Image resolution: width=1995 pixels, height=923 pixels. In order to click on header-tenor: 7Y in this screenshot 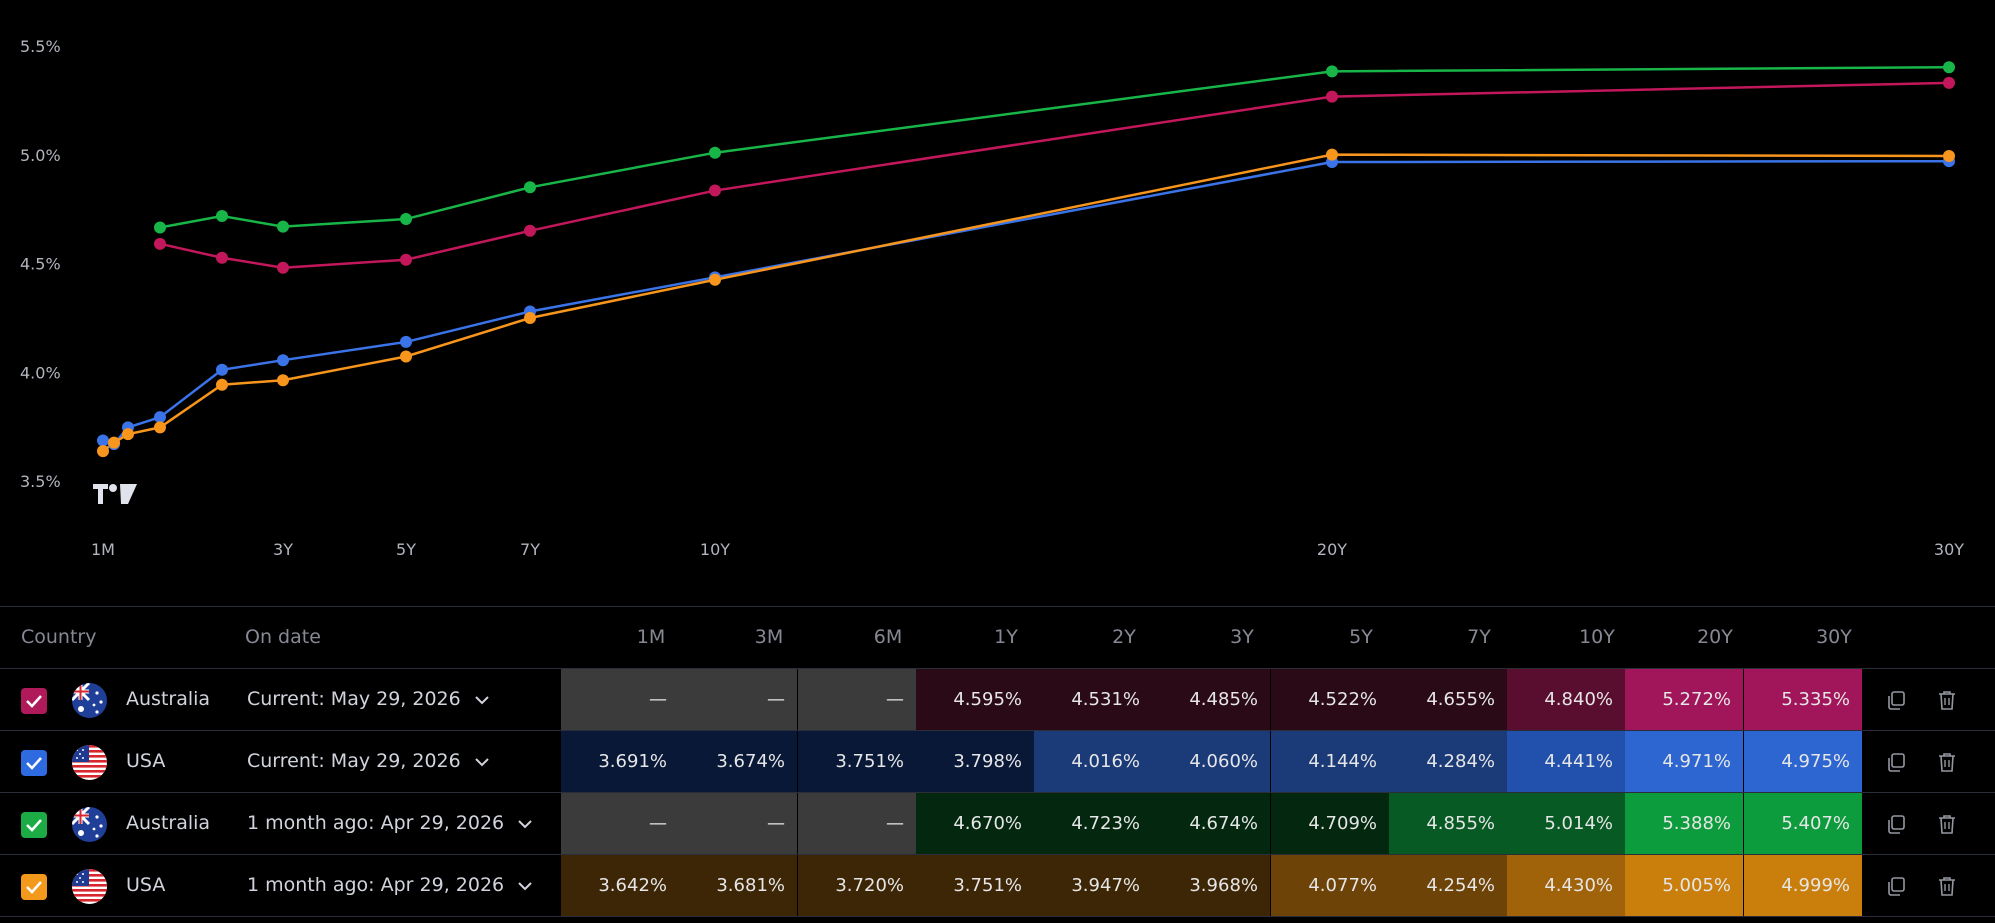, I will do `click(1479, 637)`.